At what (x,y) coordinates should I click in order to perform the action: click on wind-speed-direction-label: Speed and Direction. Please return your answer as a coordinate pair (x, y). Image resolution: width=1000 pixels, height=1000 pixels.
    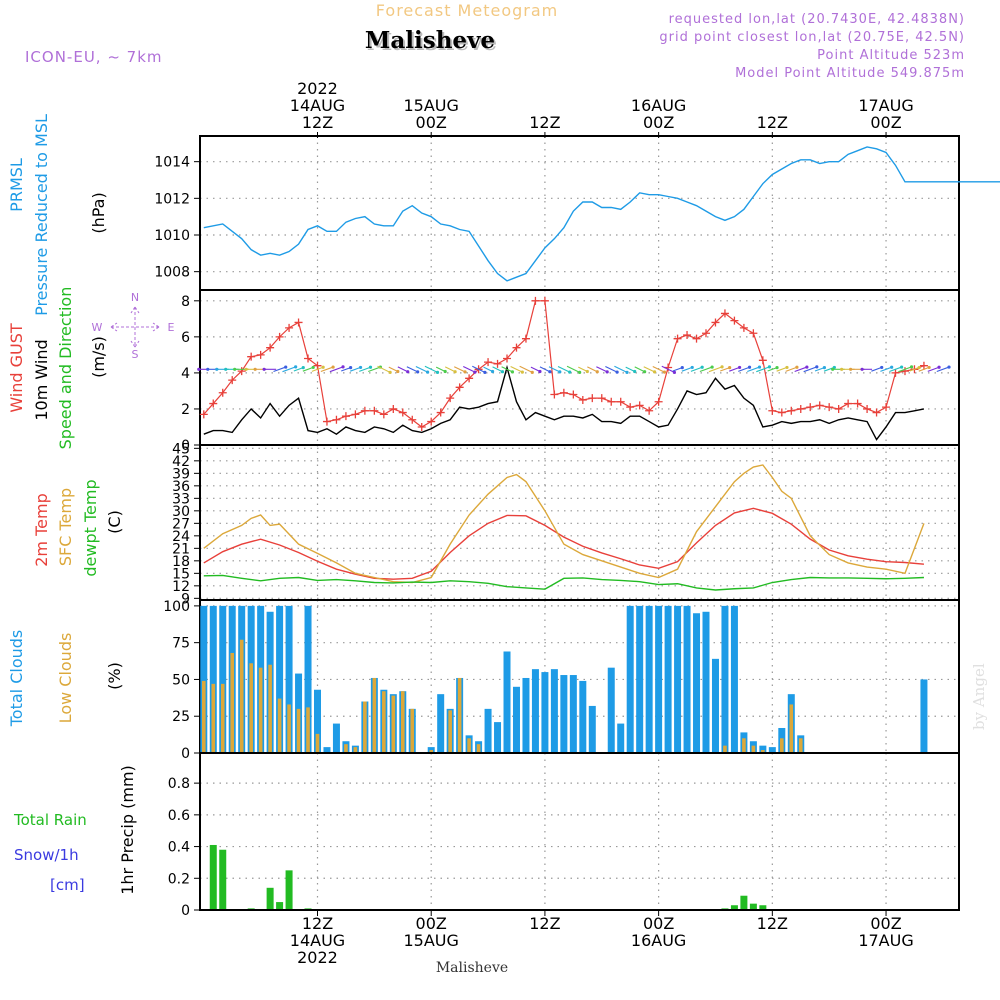
    Looking at the image, I should click on (65, 368).